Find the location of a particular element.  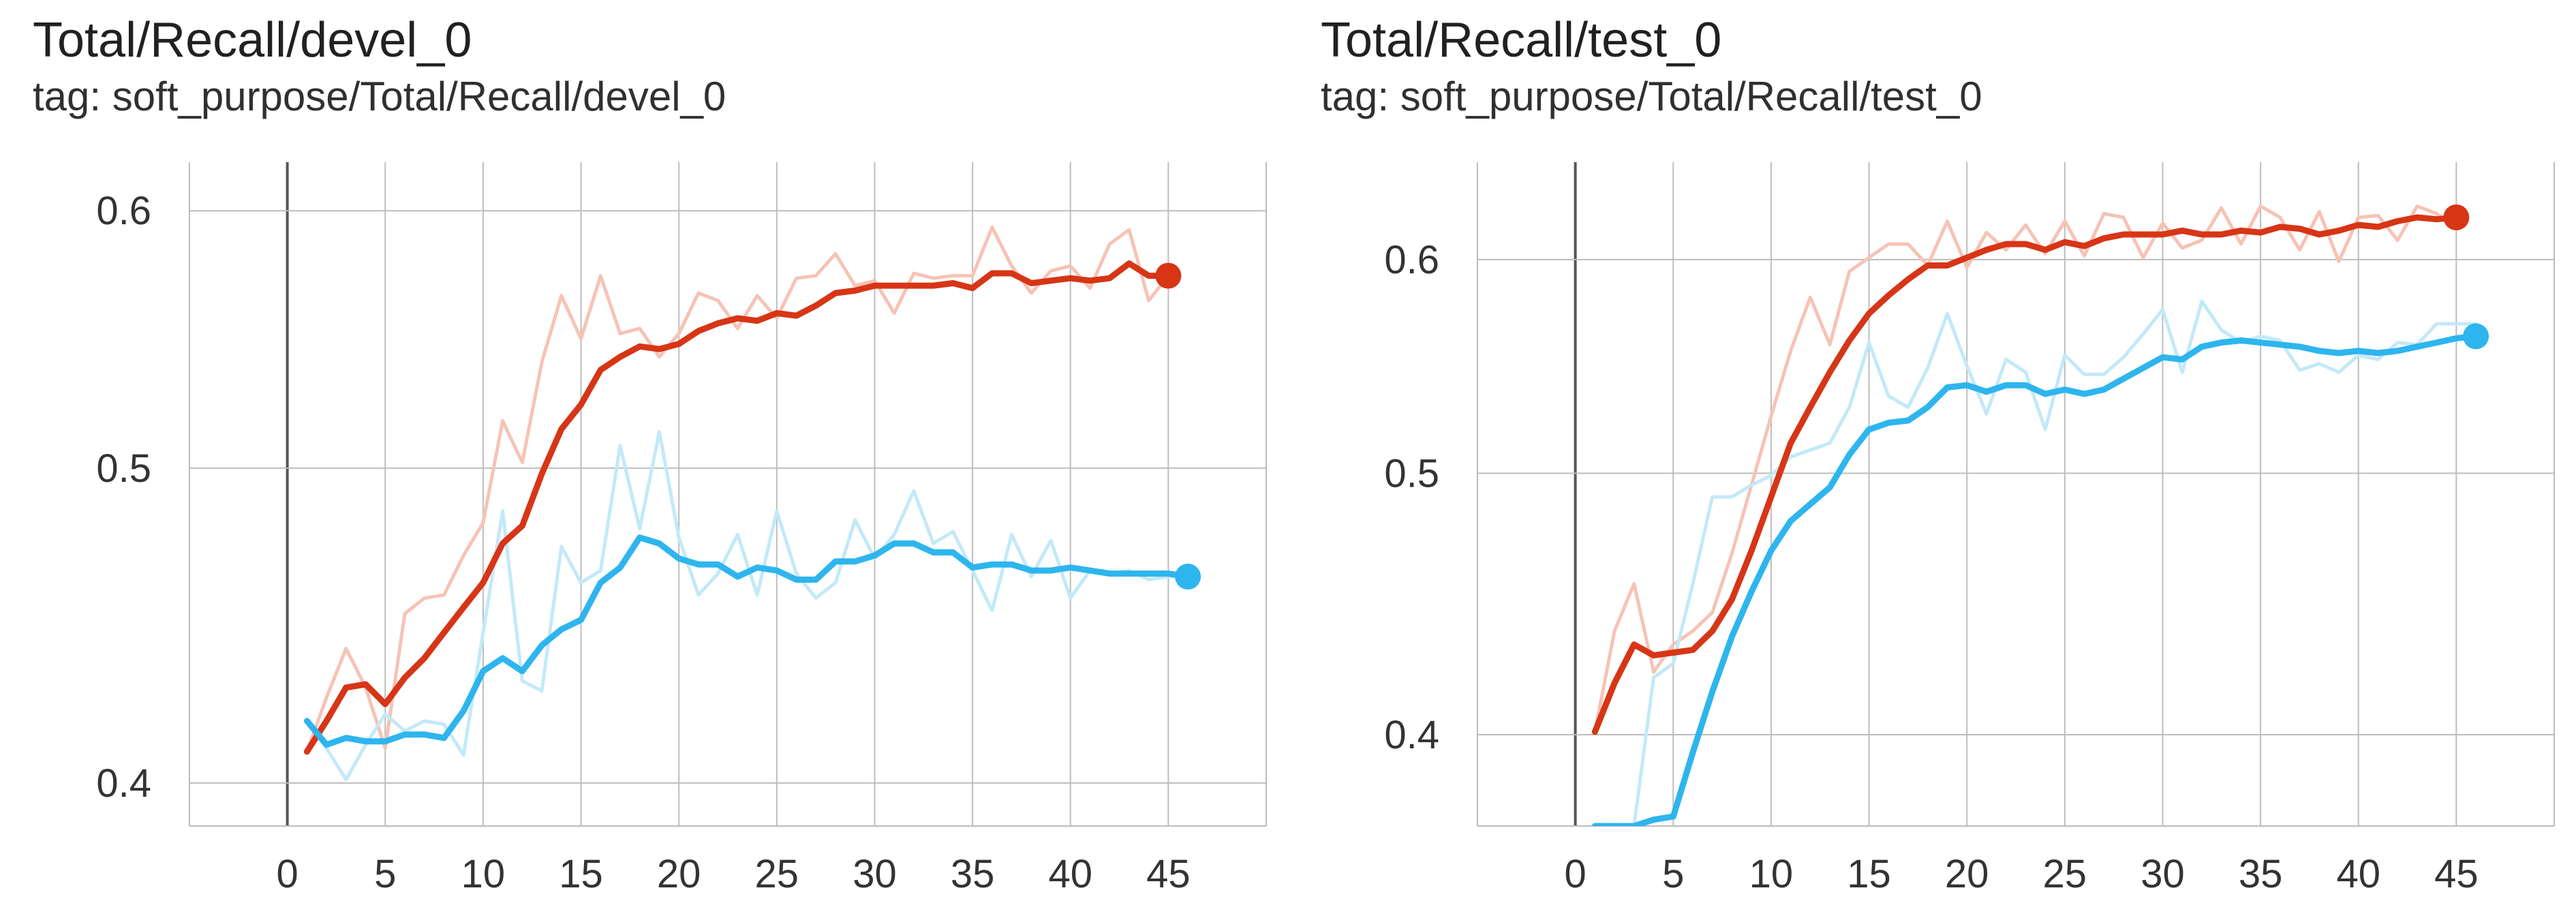

chart-title: Total/Recall/test_0 is located at coordinates (1521, 40).